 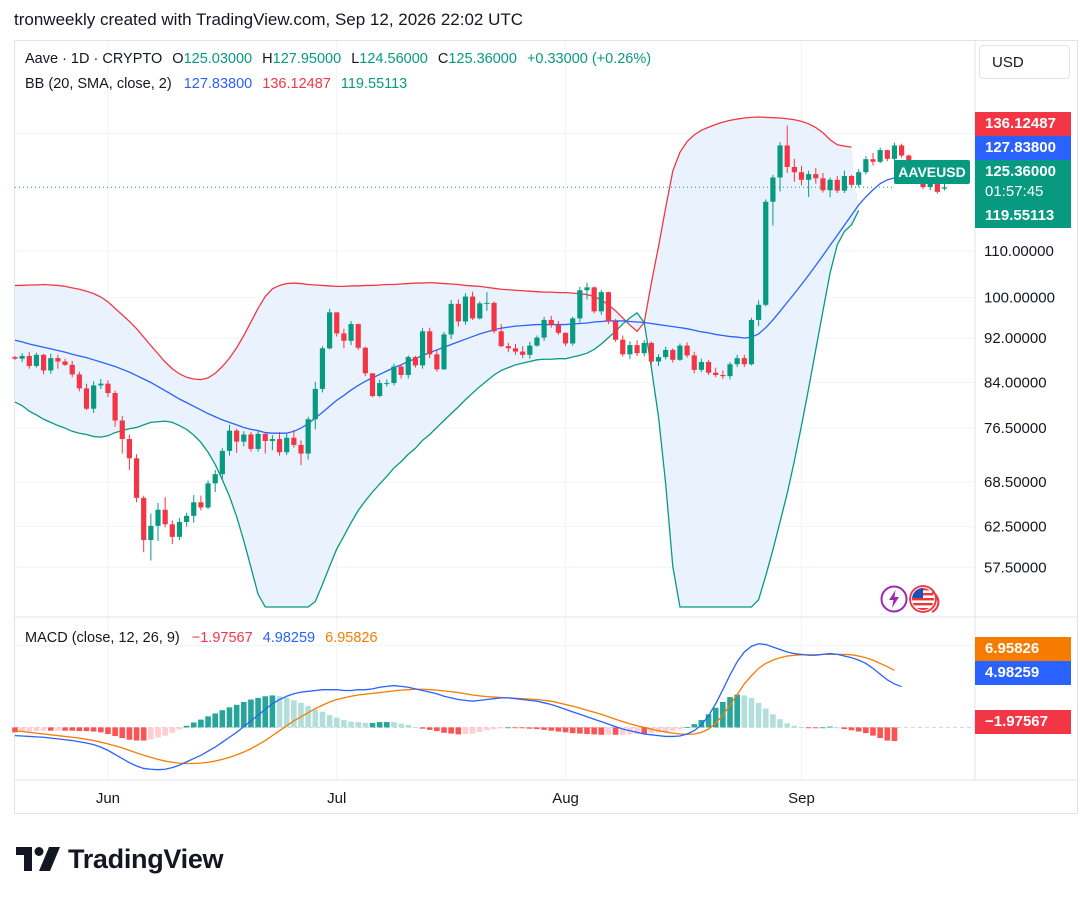 I want to click on currency-button: USD, so click(x=1024, y=62).